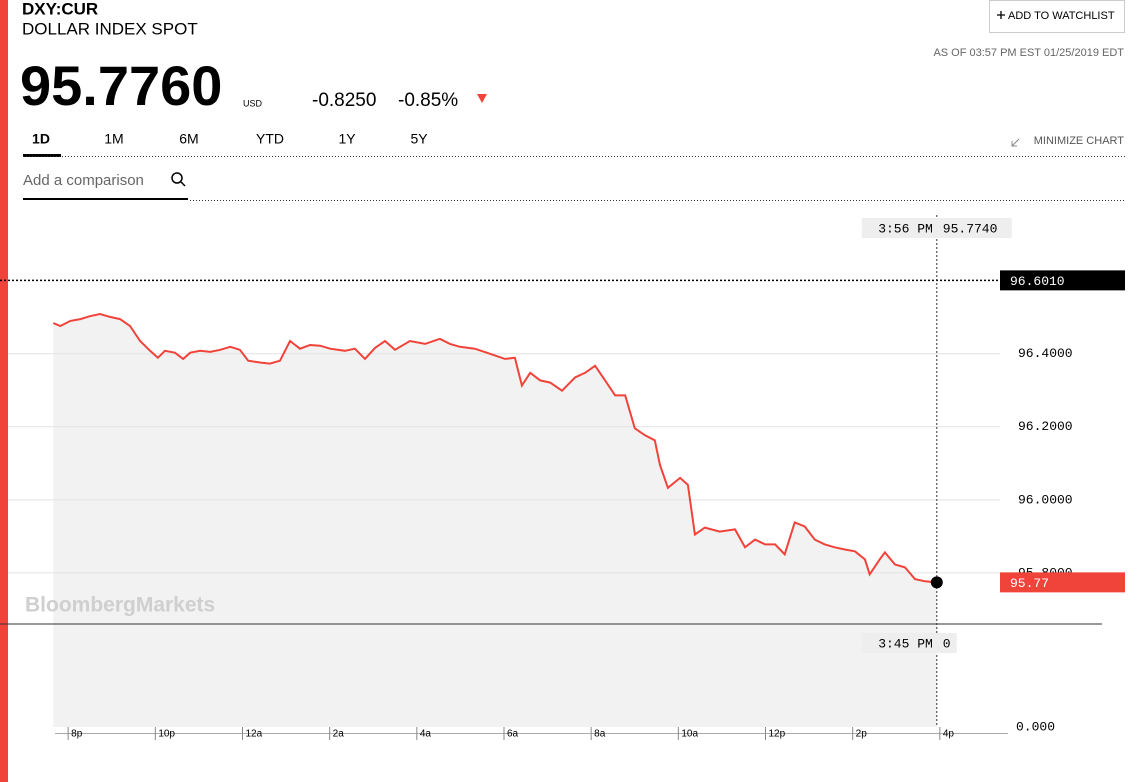  Describe the element at coordinates (120, 605) in the screenshot. I see `watermark: BloombergMarkets` at that location.